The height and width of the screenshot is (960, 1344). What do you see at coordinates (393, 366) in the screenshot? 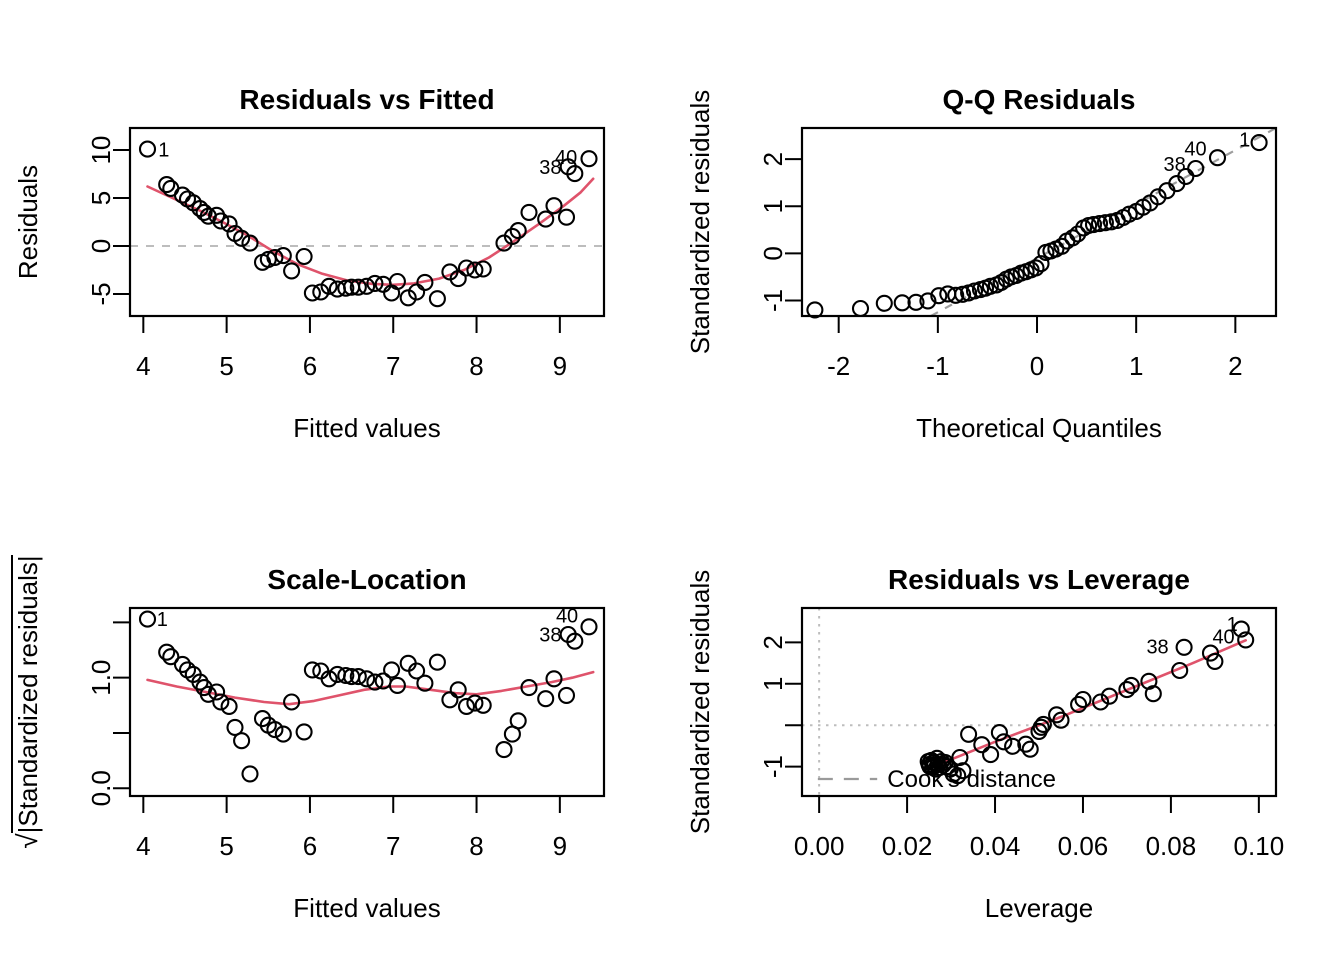
I see `x-tick-label: 7` at bounding box center [393, 366].